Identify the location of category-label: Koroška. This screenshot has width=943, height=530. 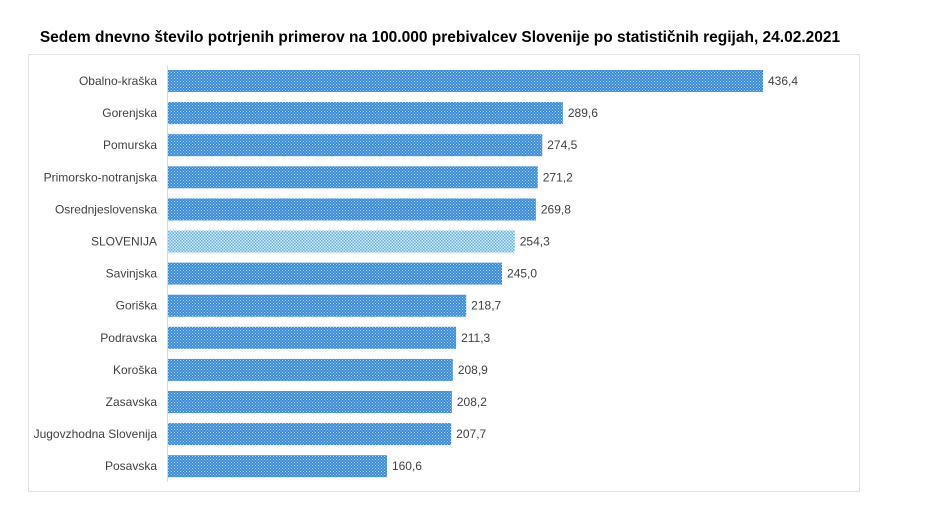
(135, 370).